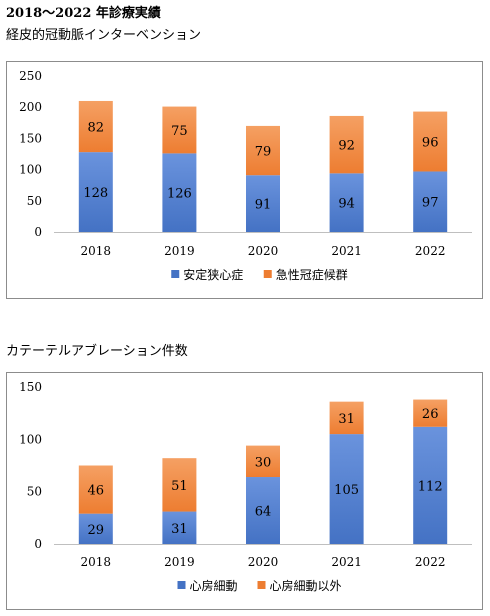 The height and width of the screenshot is (616, 490). I want to click on data-label: 97, so click(430, 203).